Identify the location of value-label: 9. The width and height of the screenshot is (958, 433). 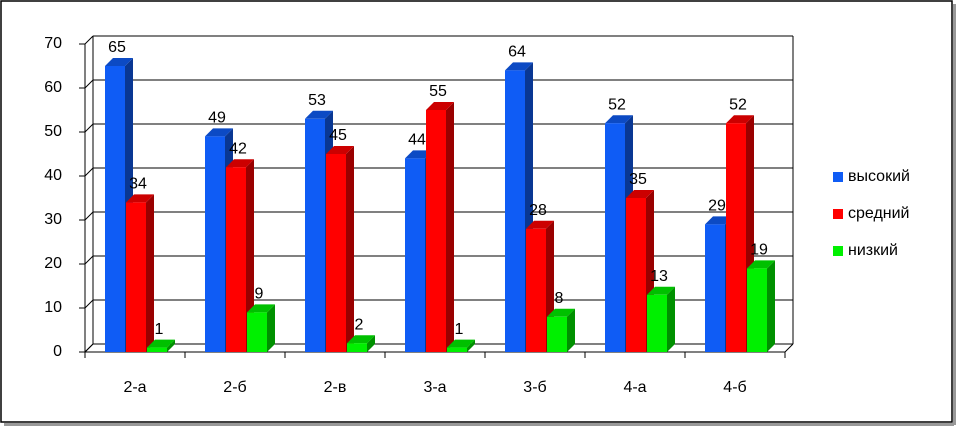
(259, 294).